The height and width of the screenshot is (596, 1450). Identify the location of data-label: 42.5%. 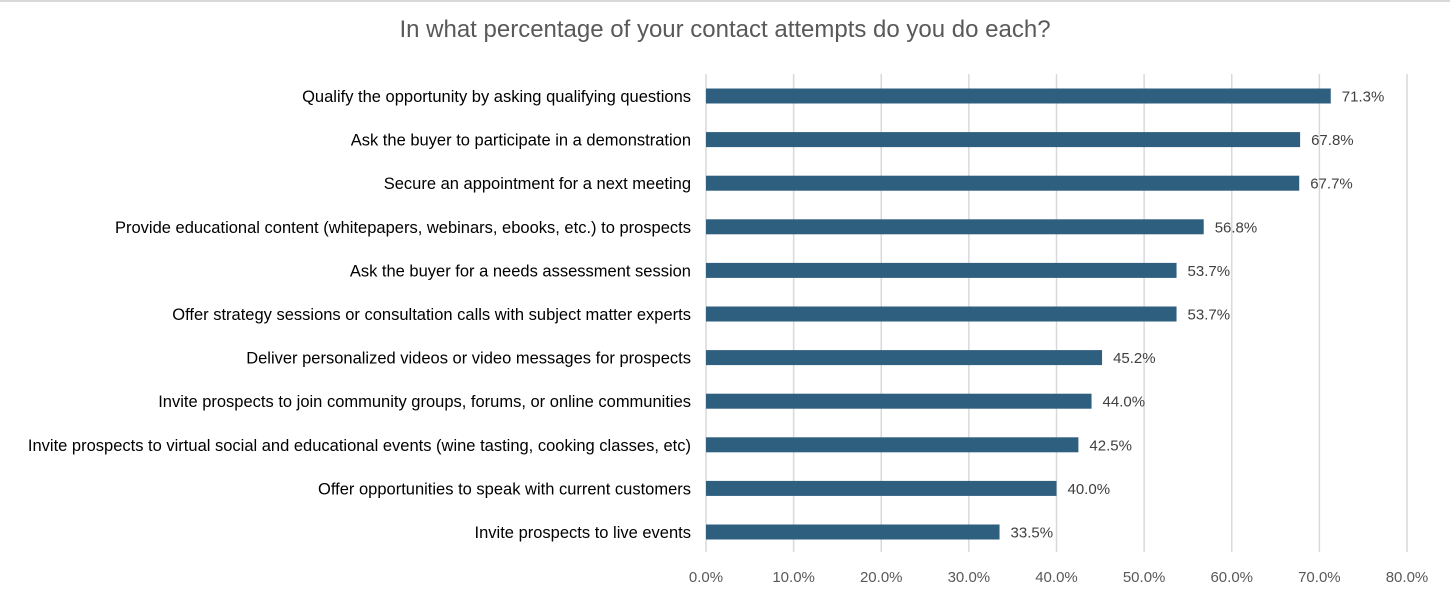
(1110, 445).